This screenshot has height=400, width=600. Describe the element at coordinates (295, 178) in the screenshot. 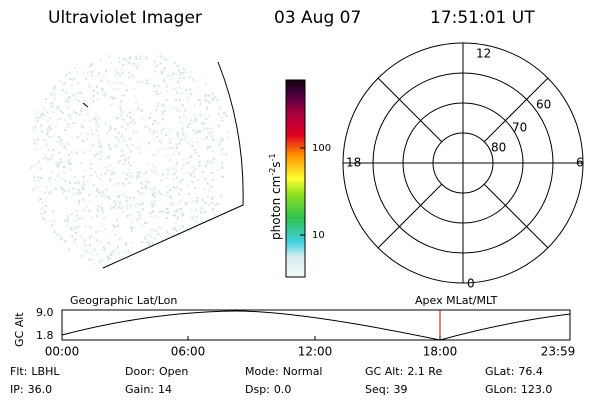

I see `colorbar` at that location.